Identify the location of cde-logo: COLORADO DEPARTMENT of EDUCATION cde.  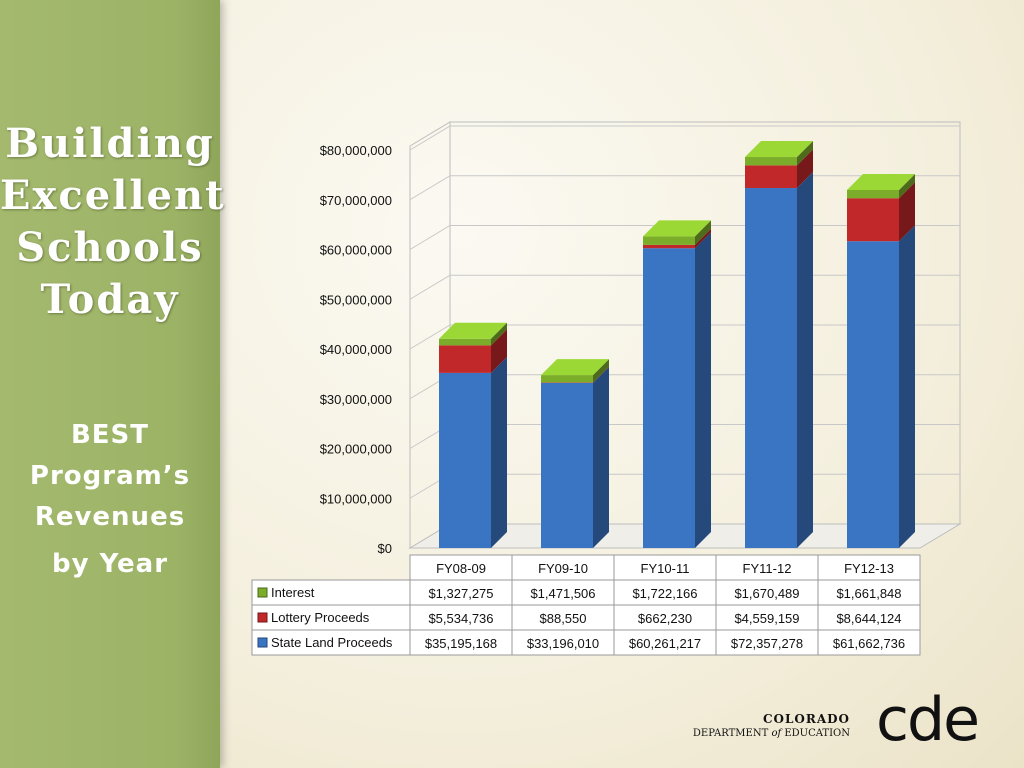
(840, 720).